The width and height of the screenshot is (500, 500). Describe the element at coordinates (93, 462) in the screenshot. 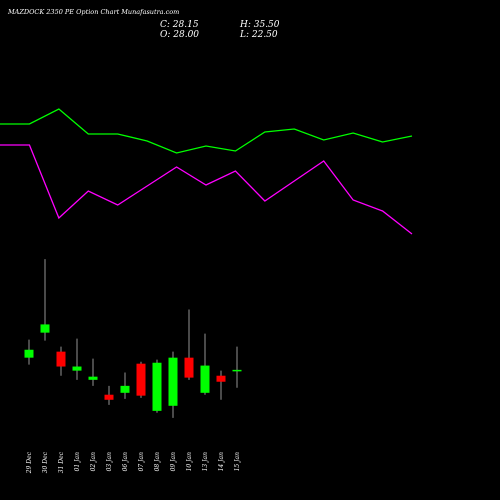

I see `x-tick-label: 02 Jan` at that location.